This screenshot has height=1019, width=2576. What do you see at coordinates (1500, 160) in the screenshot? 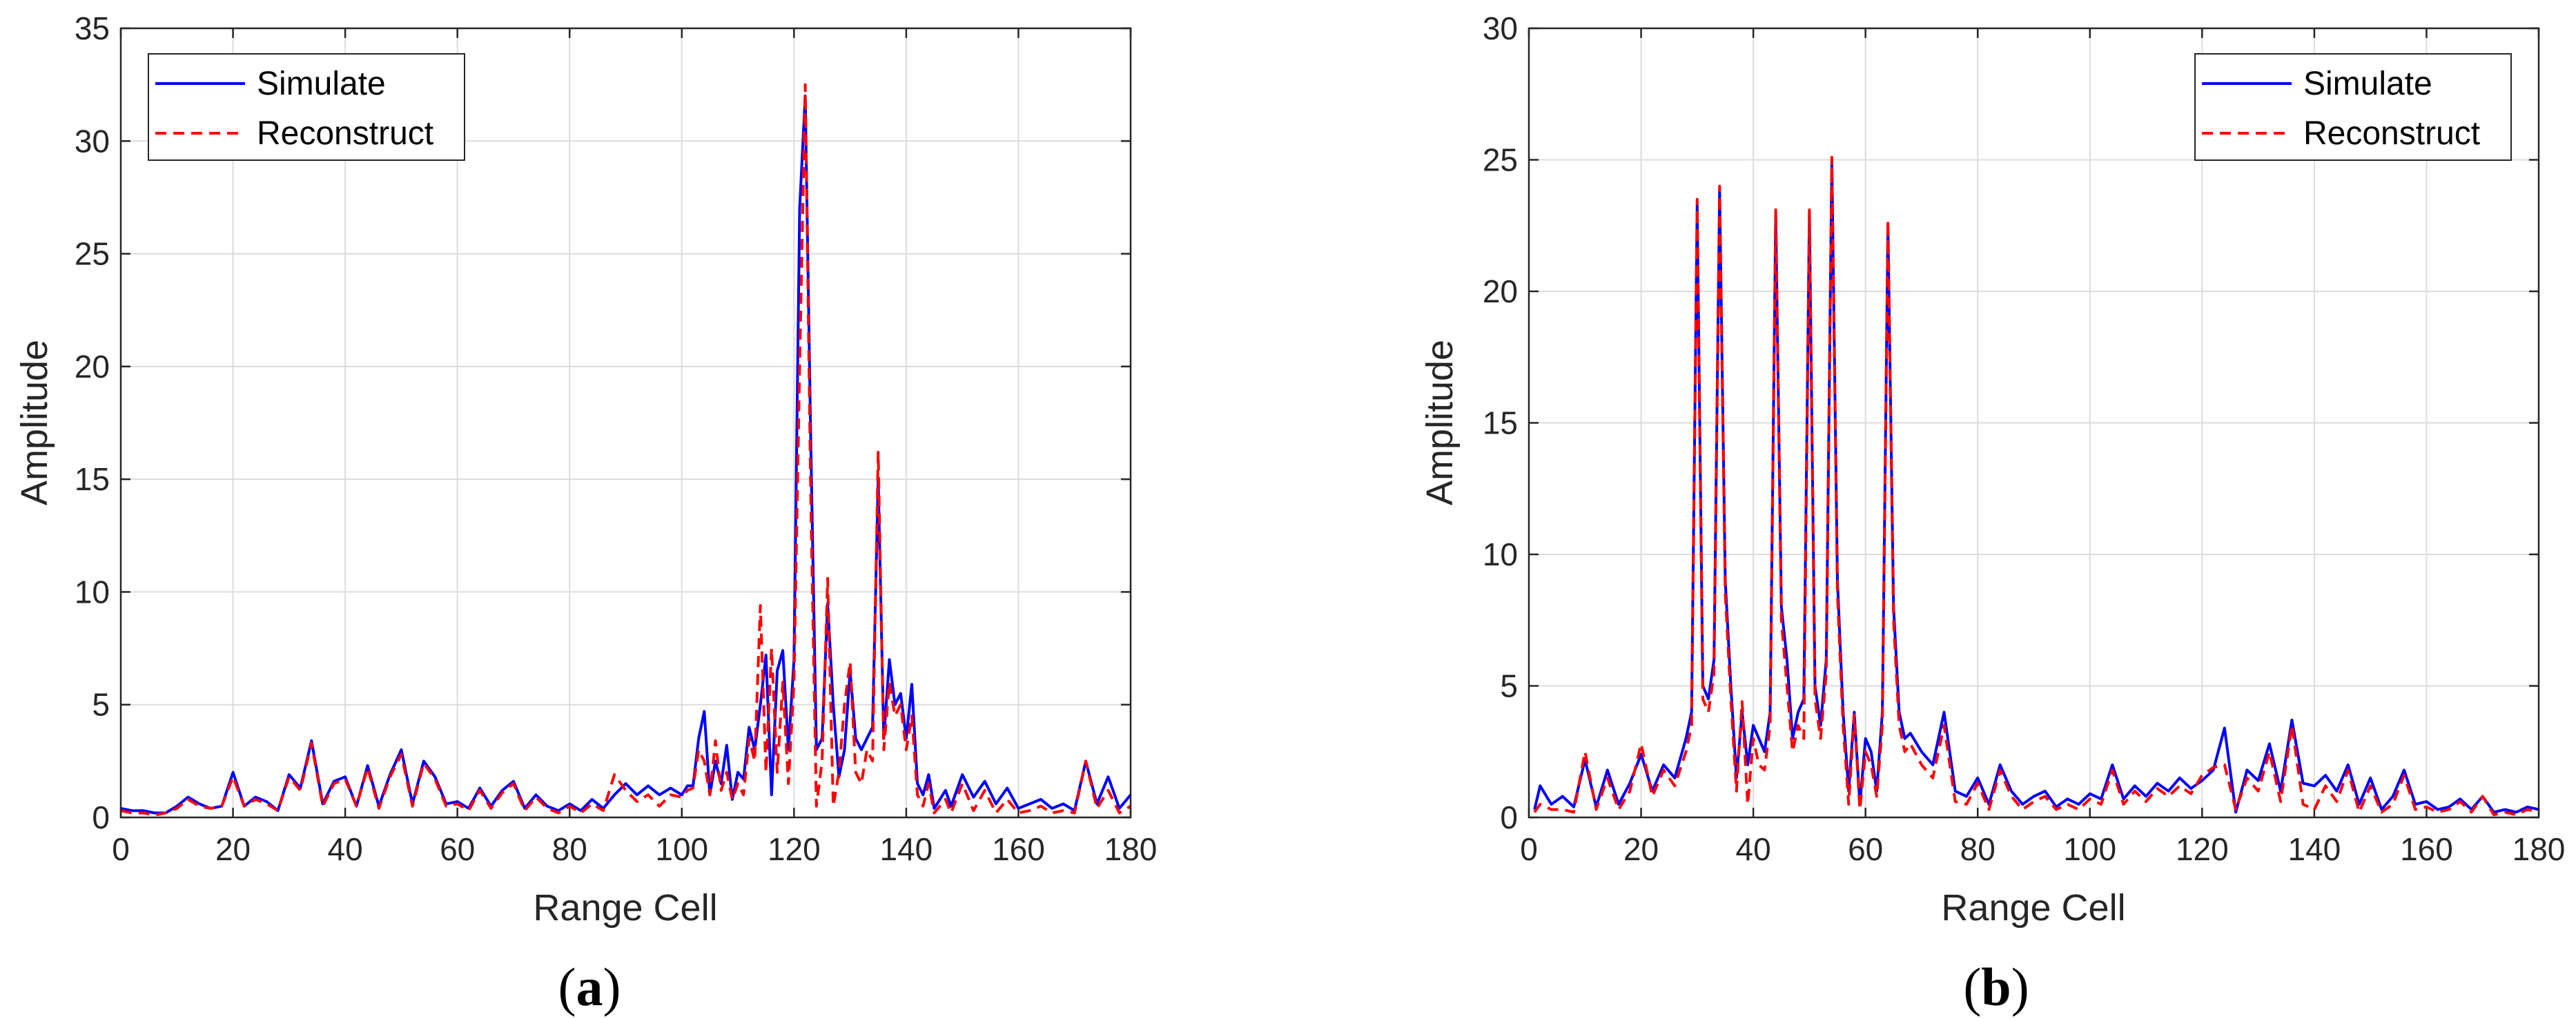
I see `y-tick-label-b: 25` at bounding box center [1500, 160].